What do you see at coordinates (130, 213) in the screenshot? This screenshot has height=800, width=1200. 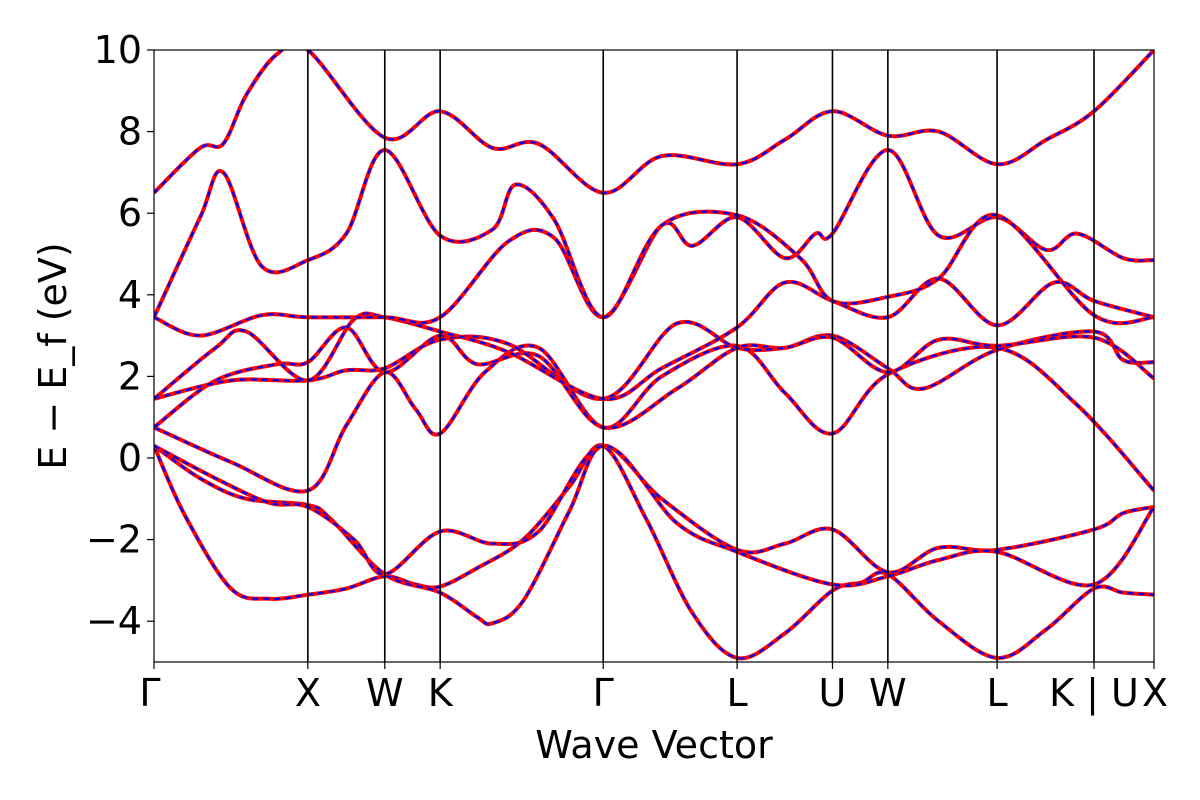 I see `y-tick-label: 6` at bounding box center [130, 213].